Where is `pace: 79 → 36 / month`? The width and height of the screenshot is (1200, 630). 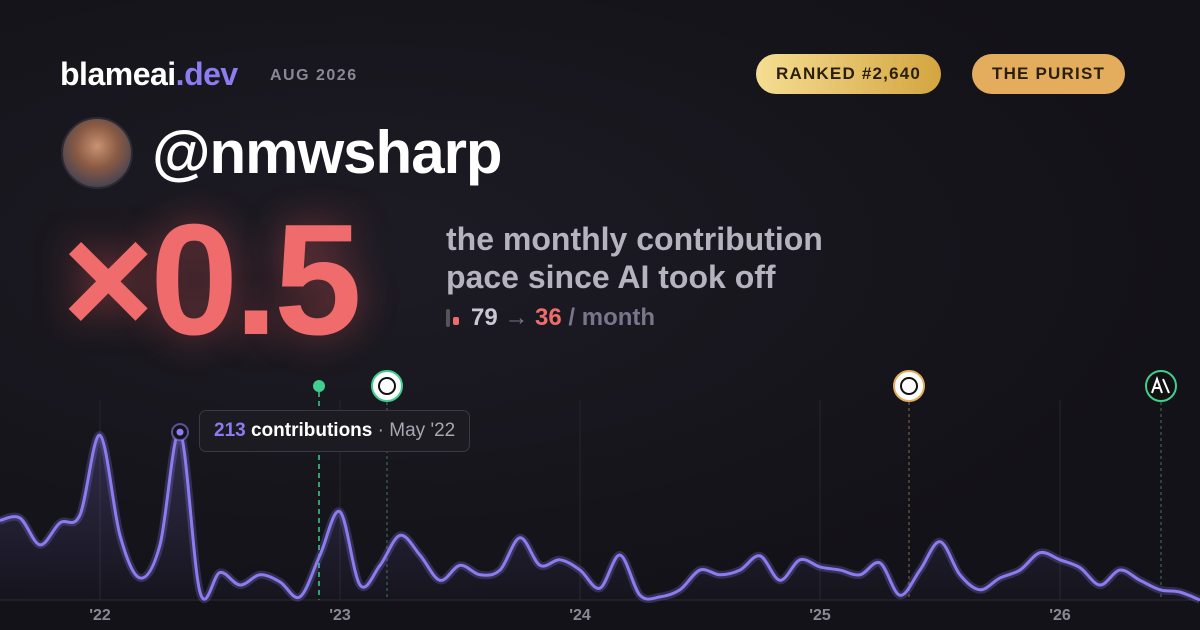
pace: 79 → 36 / month is located at coordinates (550, 318).